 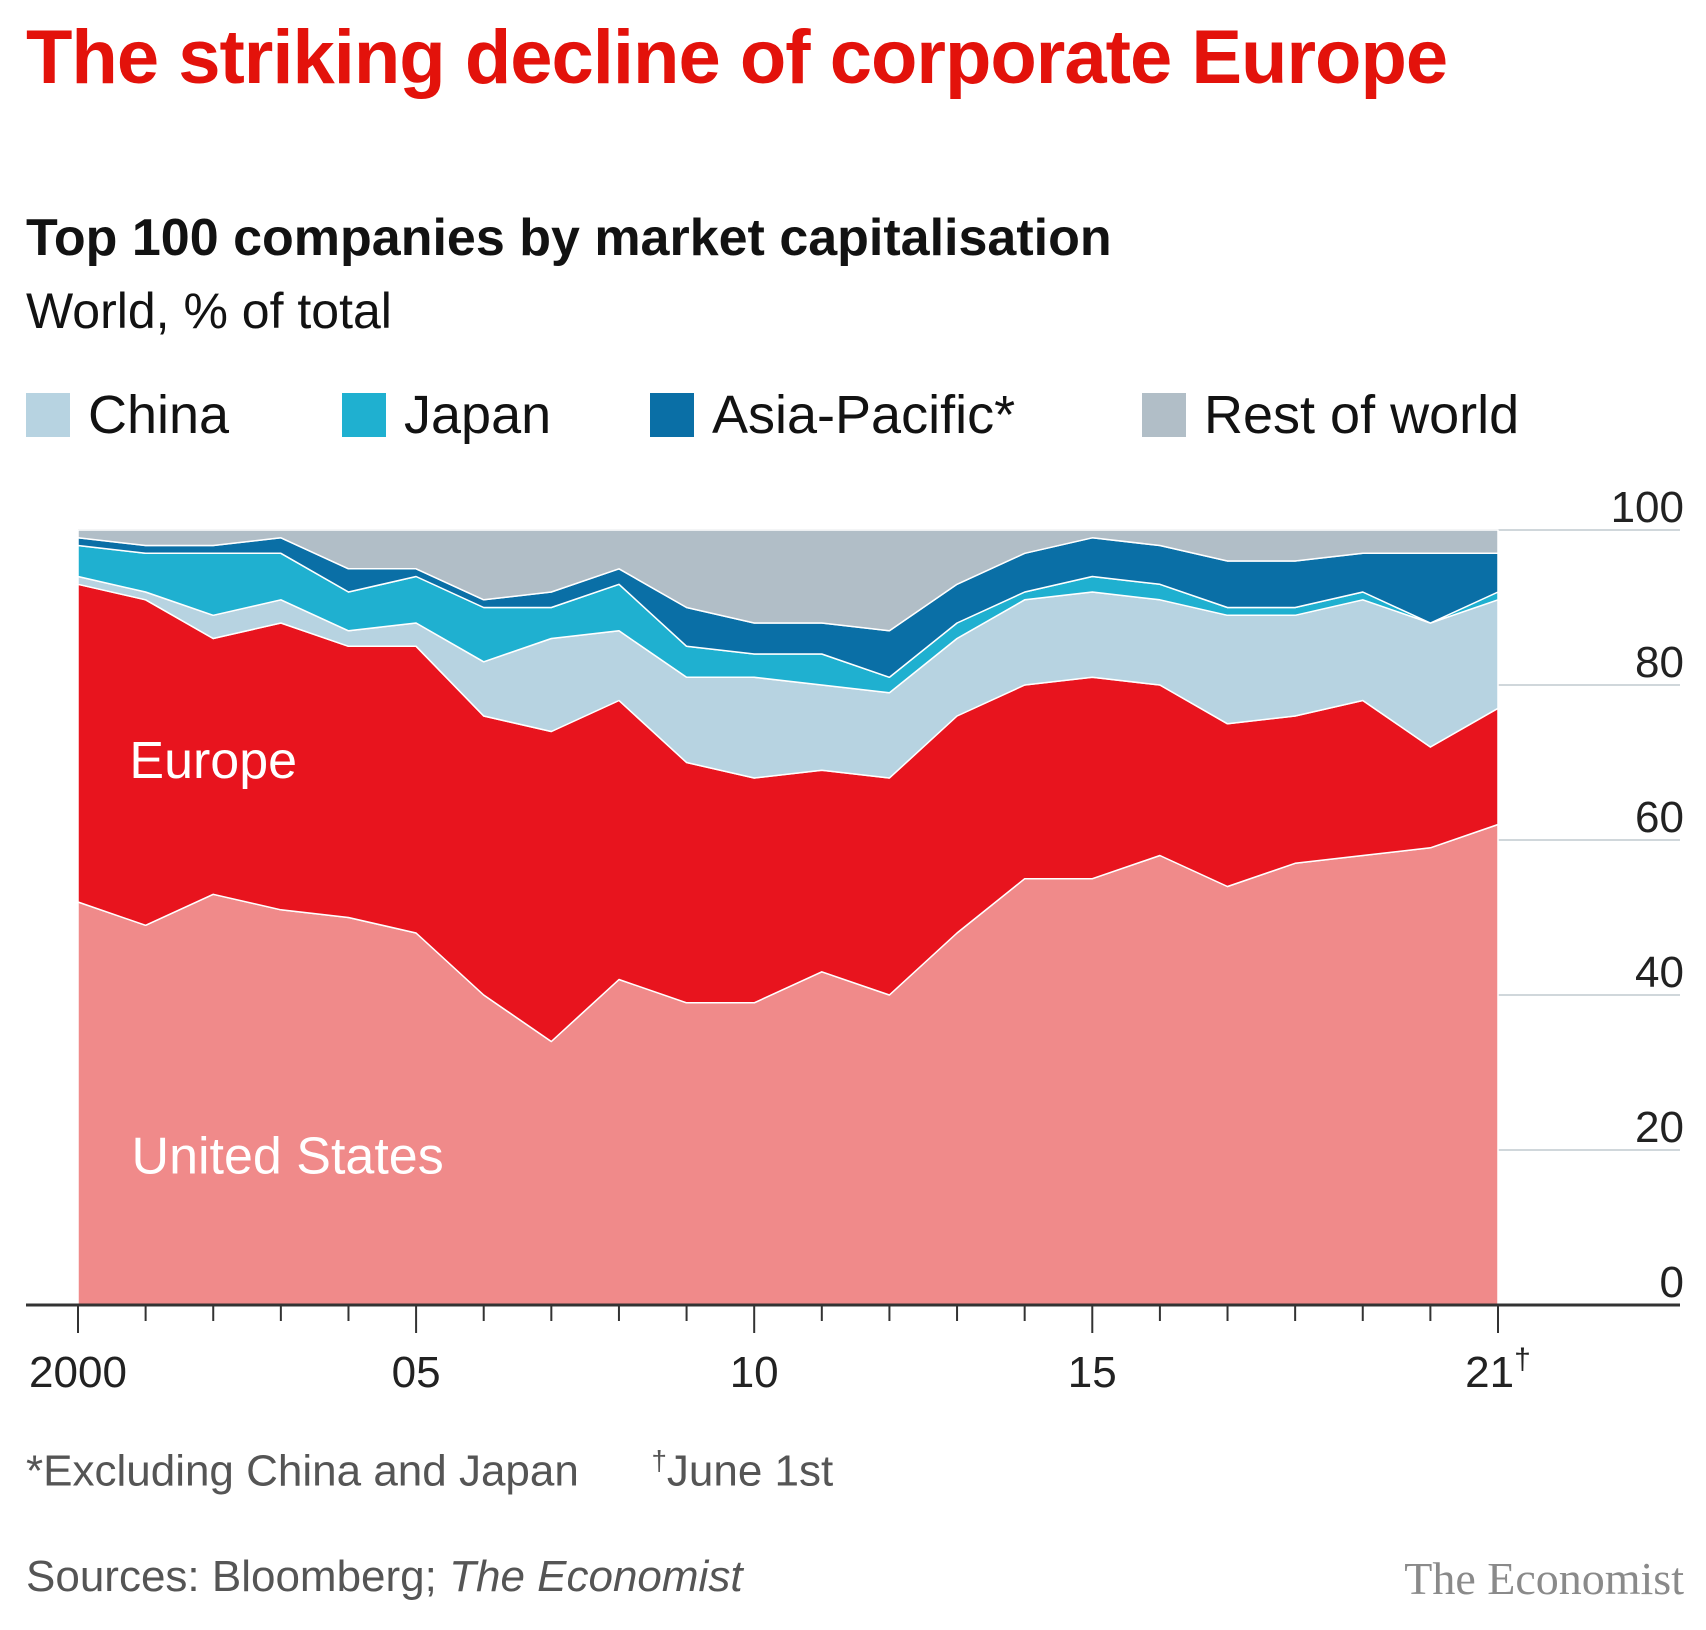 I want to click on x-tick-label-2015: 15, so click(x=1092, y=1369).